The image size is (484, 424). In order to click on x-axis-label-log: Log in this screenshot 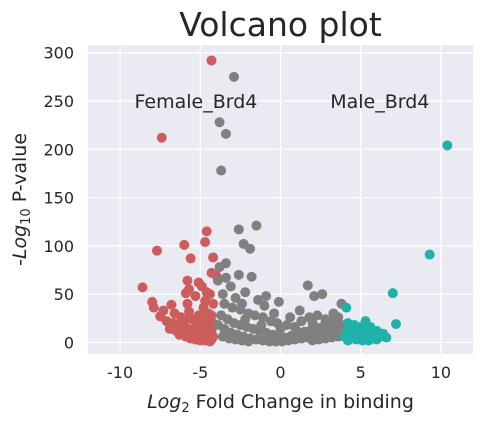, I will do `click(164, 402)`.